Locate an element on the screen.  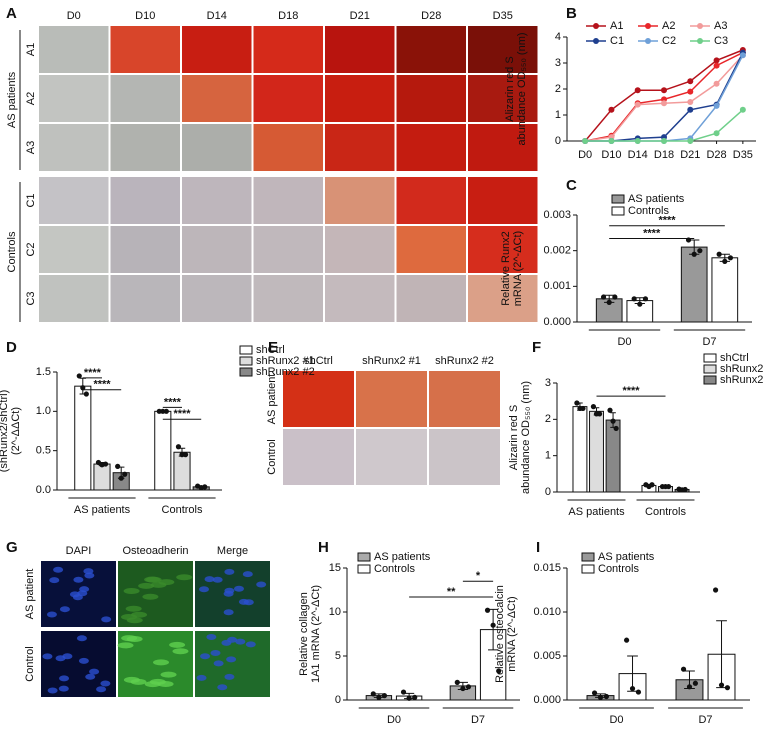
legend-label: shRunx2 #2 is located at coordinates (285, 372).